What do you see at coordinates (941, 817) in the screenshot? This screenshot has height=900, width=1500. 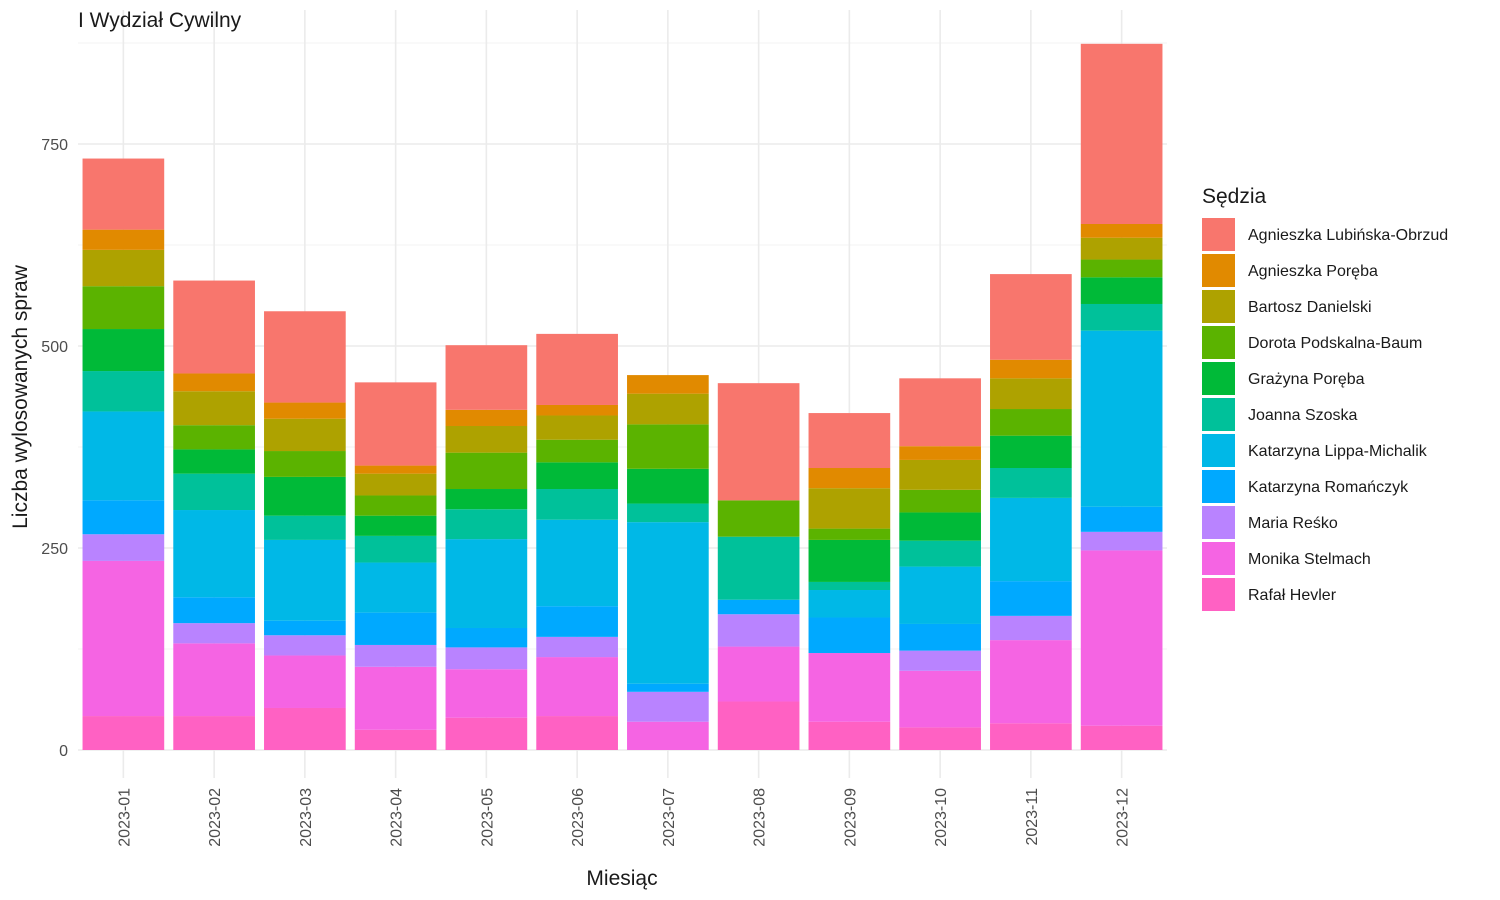 I see `x-tick-label: 2023-10` at bounding box center [941, 817].